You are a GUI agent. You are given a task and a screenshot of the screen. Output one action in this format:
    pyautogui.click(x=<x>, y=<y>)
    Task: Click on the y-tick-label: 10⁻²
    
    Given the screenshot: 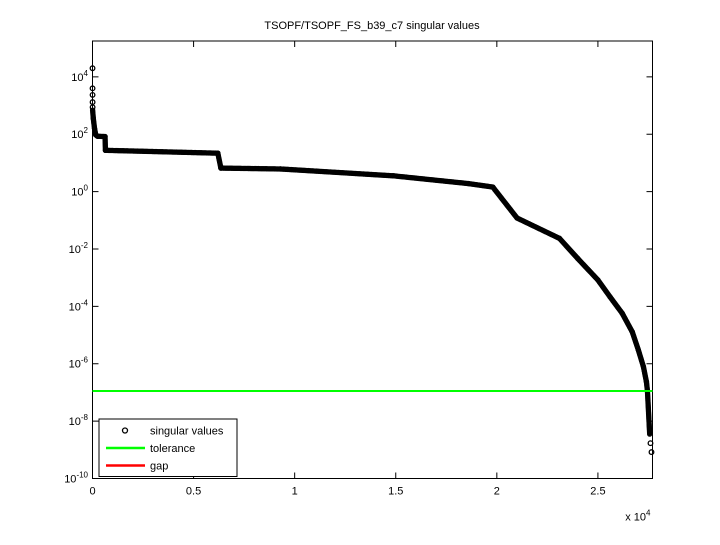 What is the action you would take?
    pyautogui.click(x=79, y=248)
    